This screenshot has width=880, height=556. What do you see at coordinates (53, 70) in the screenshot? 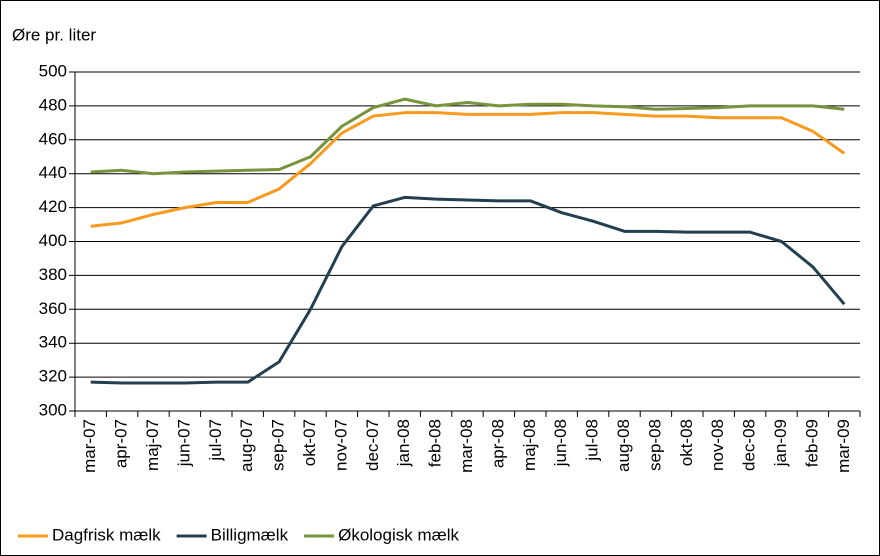
I see `y-tick-label: 500` at bounding box center [53, 70].